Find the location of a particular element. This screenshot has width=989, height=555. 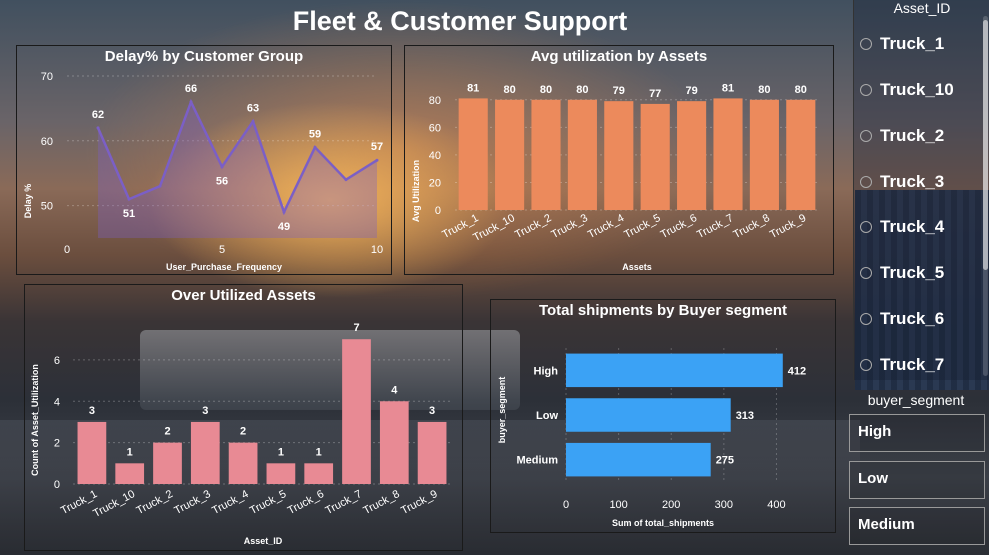

ship-data-label: 412 is located at coordinates (797, 371).